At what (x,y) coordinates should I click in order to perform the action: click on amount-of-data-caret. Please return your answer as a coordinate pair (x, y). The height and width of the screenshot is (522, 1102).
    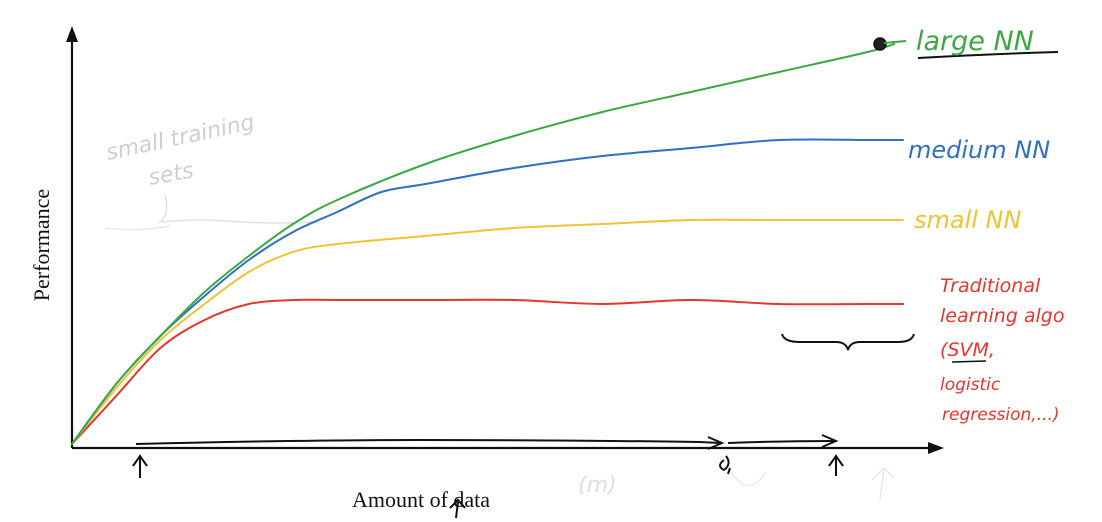
    Looking at the image, I should click on (457, 508).